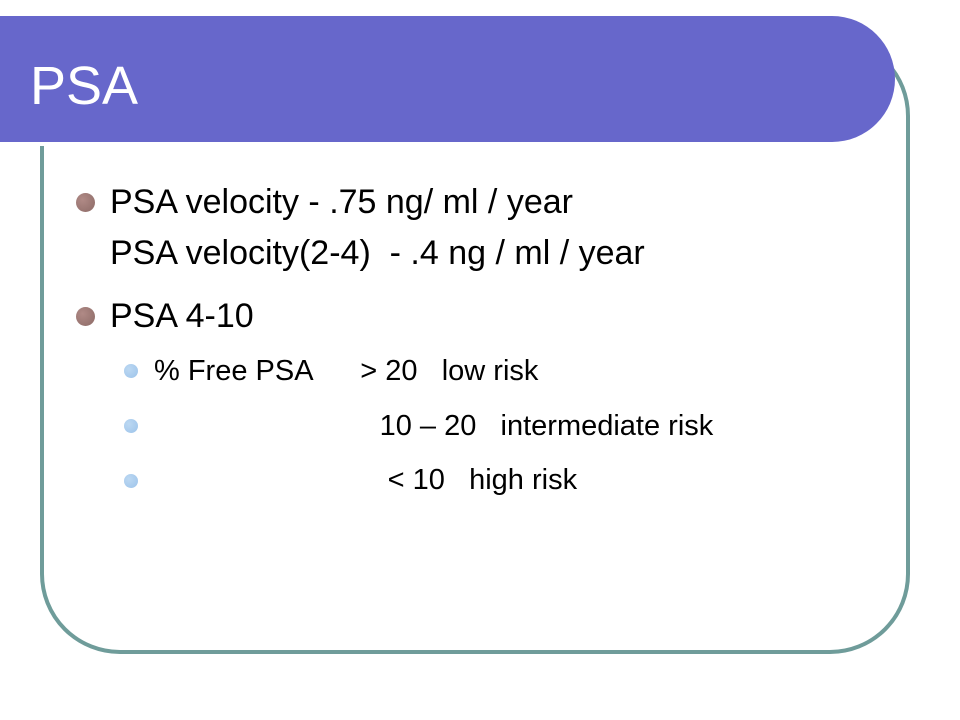  What do you see at coordinates (423, 144) in the screenshot?
I see `title-underline` at bounding box center [423, 144].